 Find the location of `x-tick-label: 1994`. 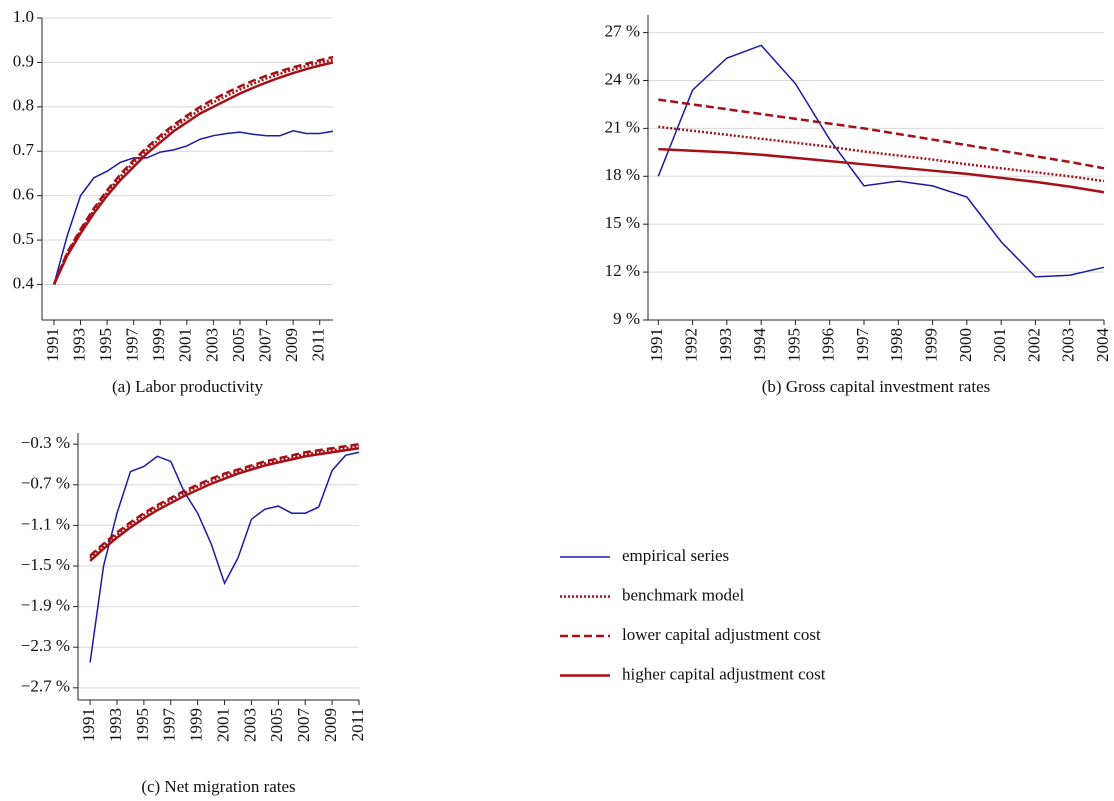

x-tick-label: 1994 is located at coordinates (759, 345).